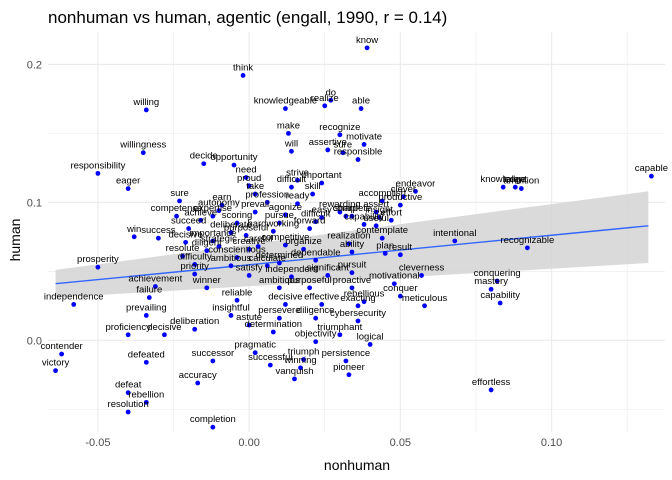 The width and height of the screenshot is (672, 480). What do you see at coordinates (158, 230) in the screenshot?
I see `point-label: success` at bounding box center [158, 230].